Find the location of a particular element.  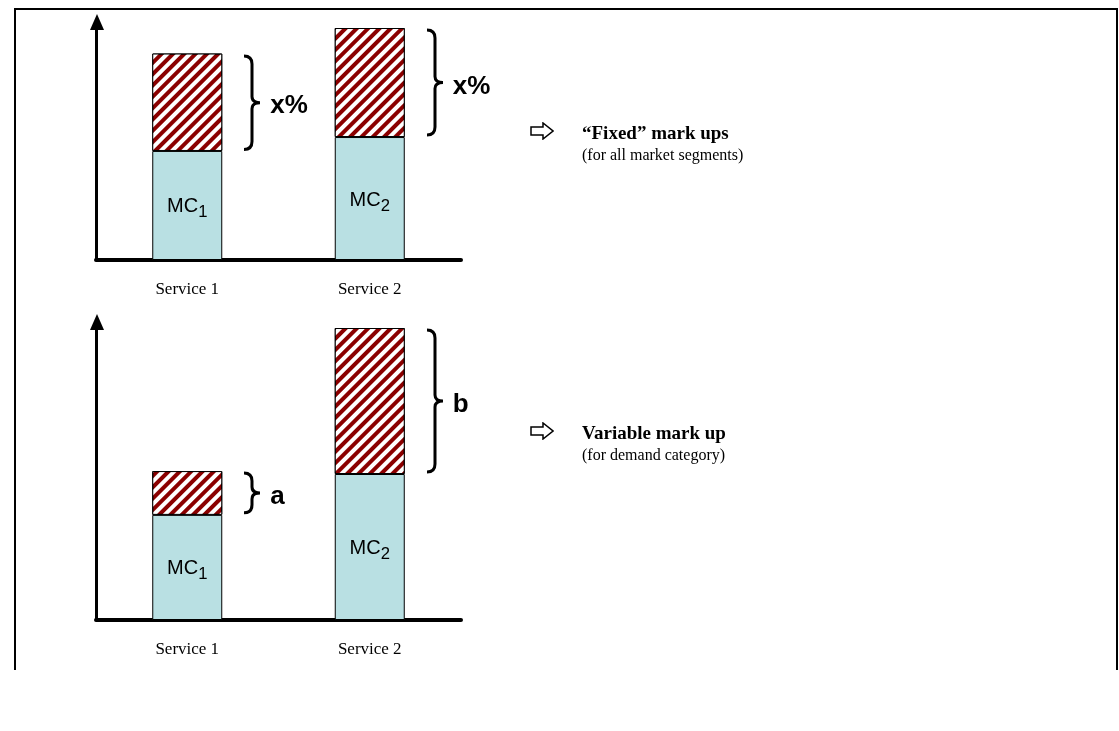

text: Variable mark up is located at coordinates (654, 433).